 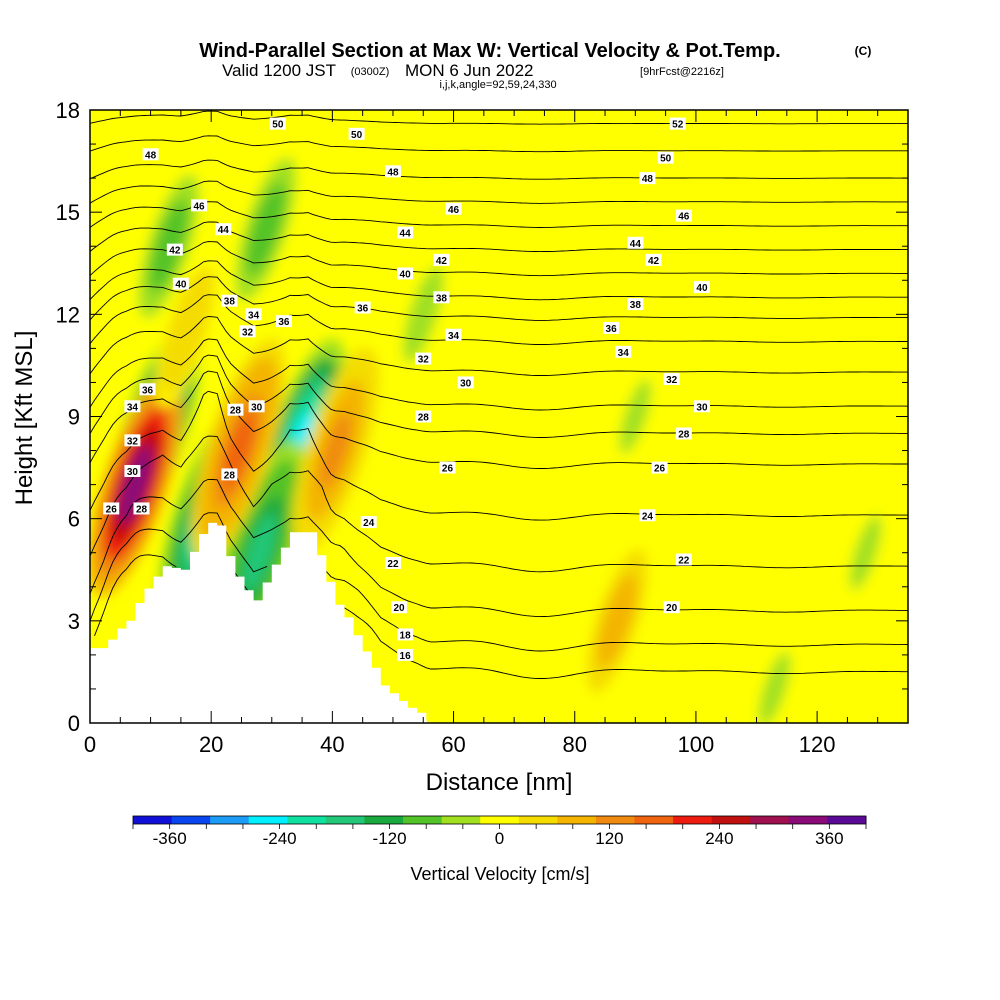 What do you see at coordinates (332, 744) in the screenshot?
I see `x-tick-label: 40` at bounding box center [332, 744].